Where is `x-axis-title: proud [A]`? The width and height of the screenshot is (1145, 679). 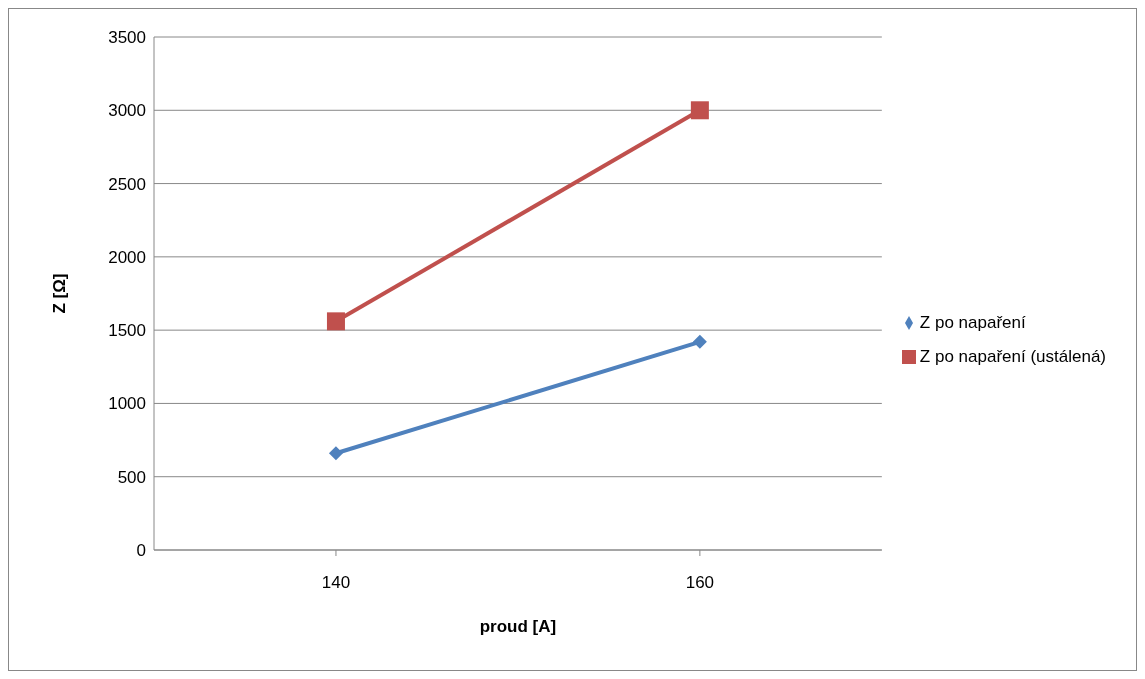 x-axis-title: proud [A] is located at coordinates (518, 626).